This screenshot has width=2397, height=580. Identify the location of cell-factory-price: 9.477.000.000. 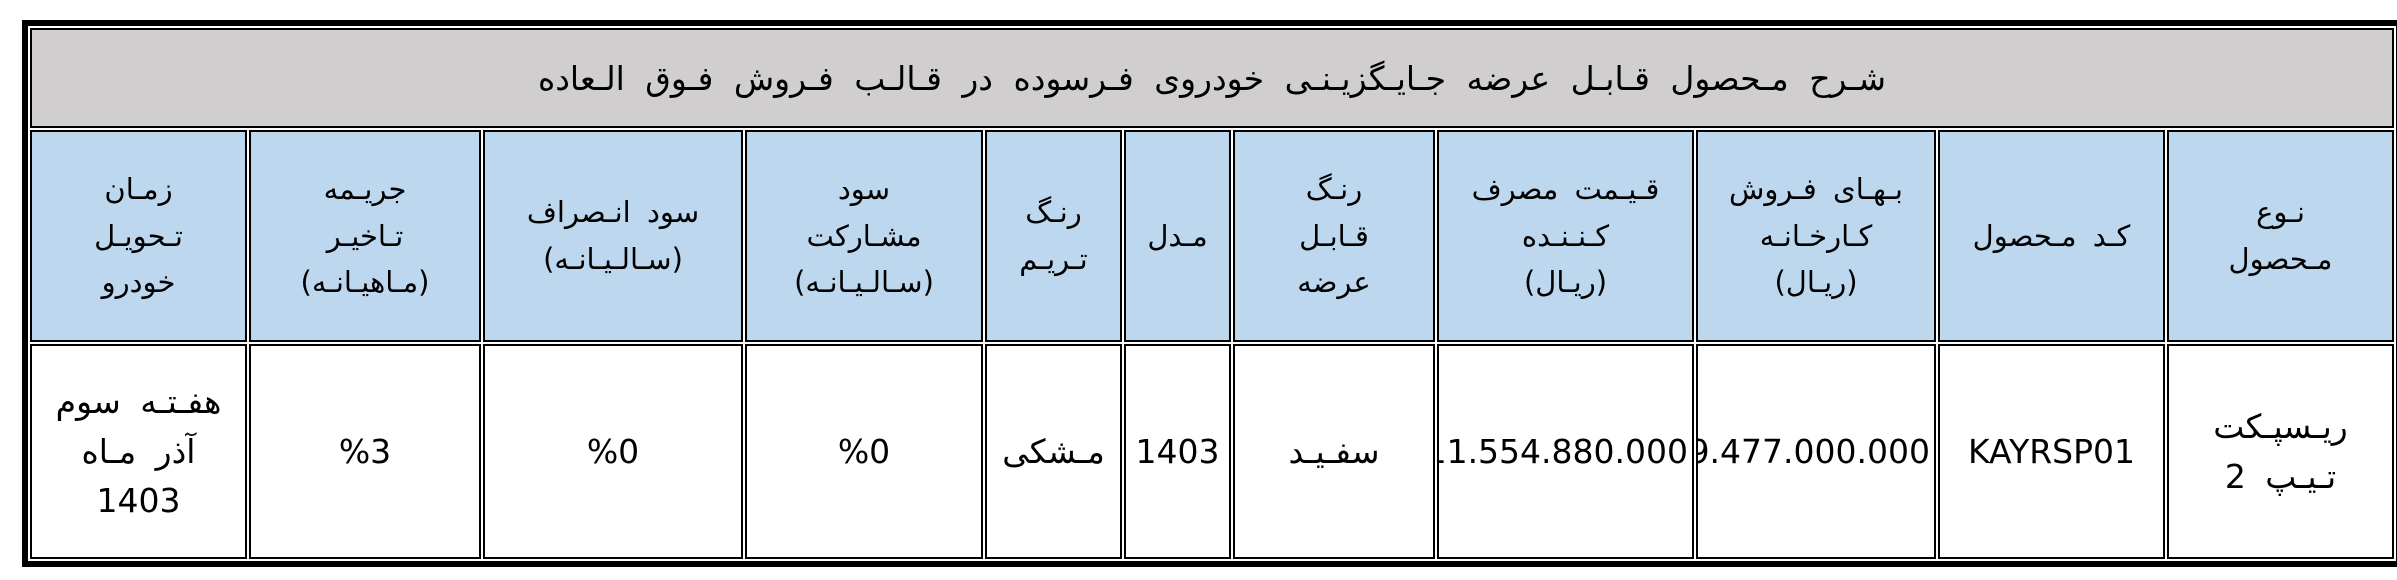
(1816, 451).